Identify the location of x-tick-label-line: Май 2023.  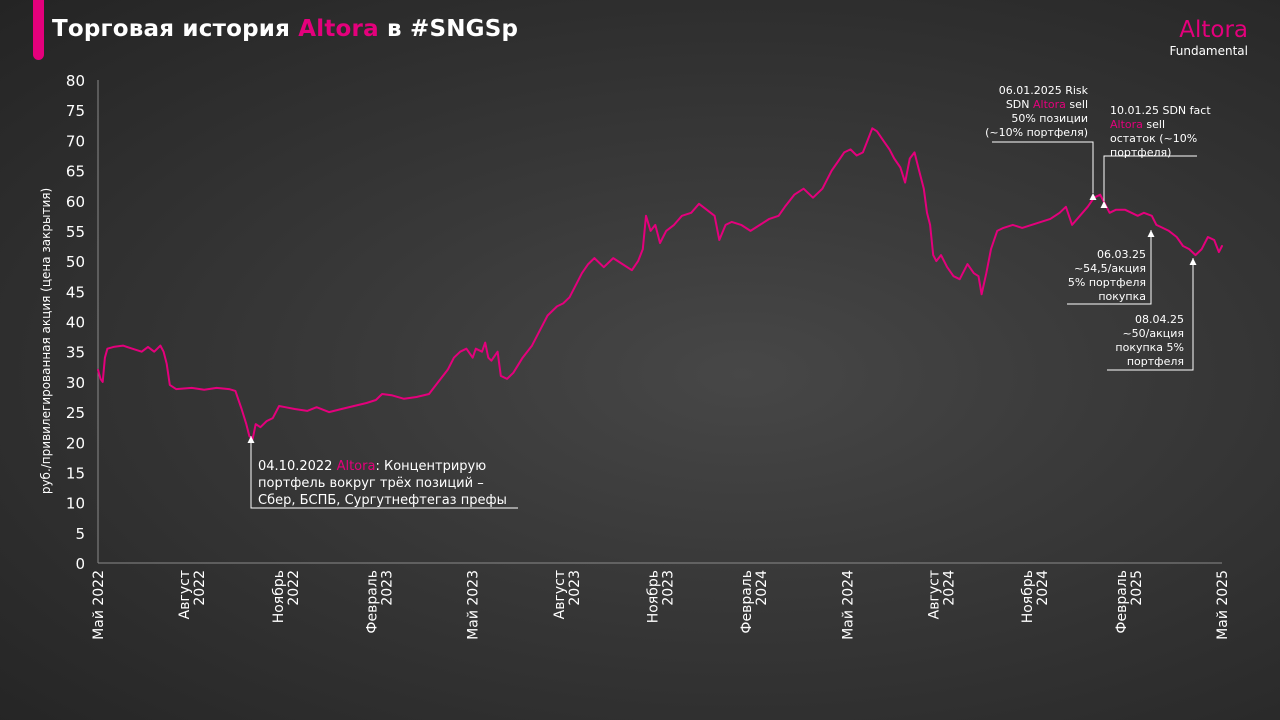
(474, 605).